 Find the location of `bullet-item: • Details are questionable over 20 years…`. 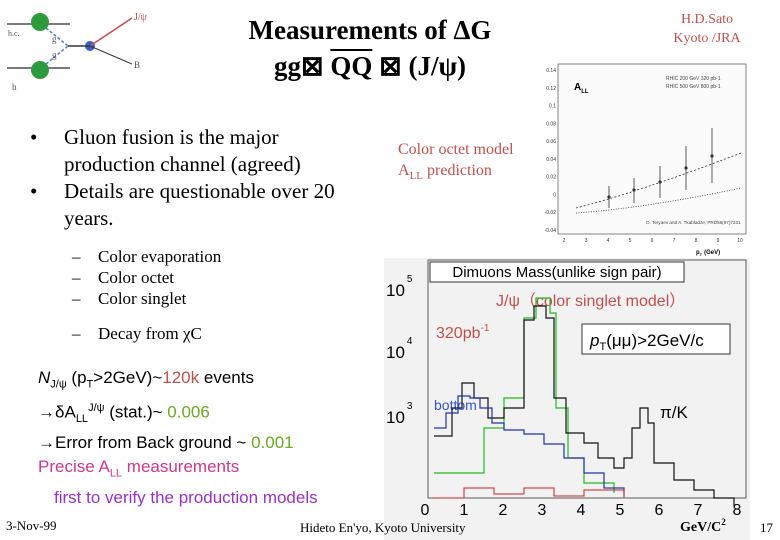

bullet-item: • Details are questionable over 20 years… is located at coordinates (195, 205).